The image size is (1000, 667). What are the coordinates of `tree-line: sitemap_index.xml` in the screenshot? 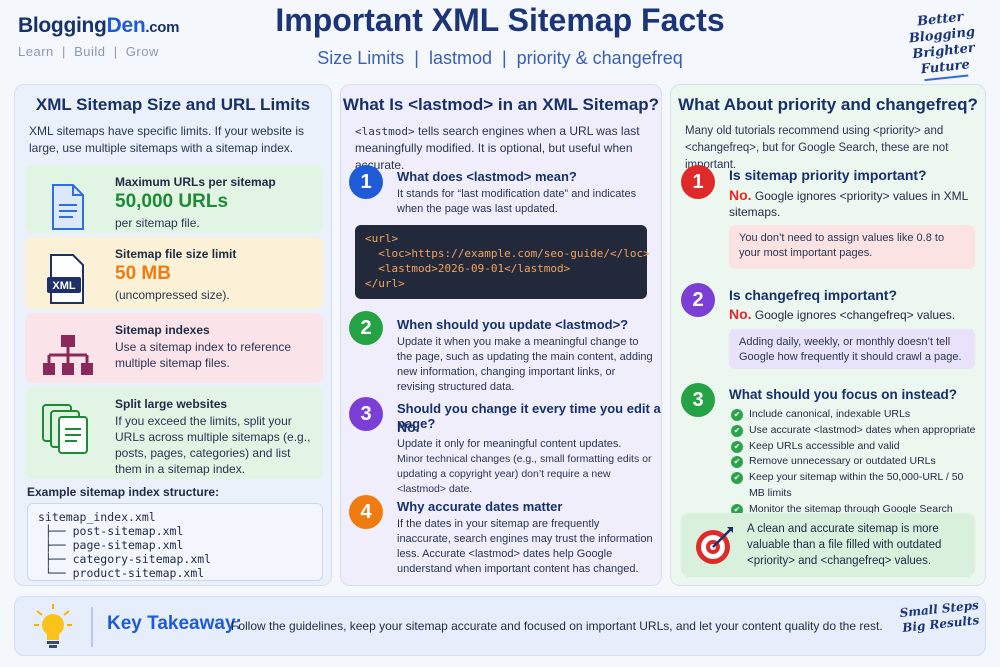 It's located at (97, 517).